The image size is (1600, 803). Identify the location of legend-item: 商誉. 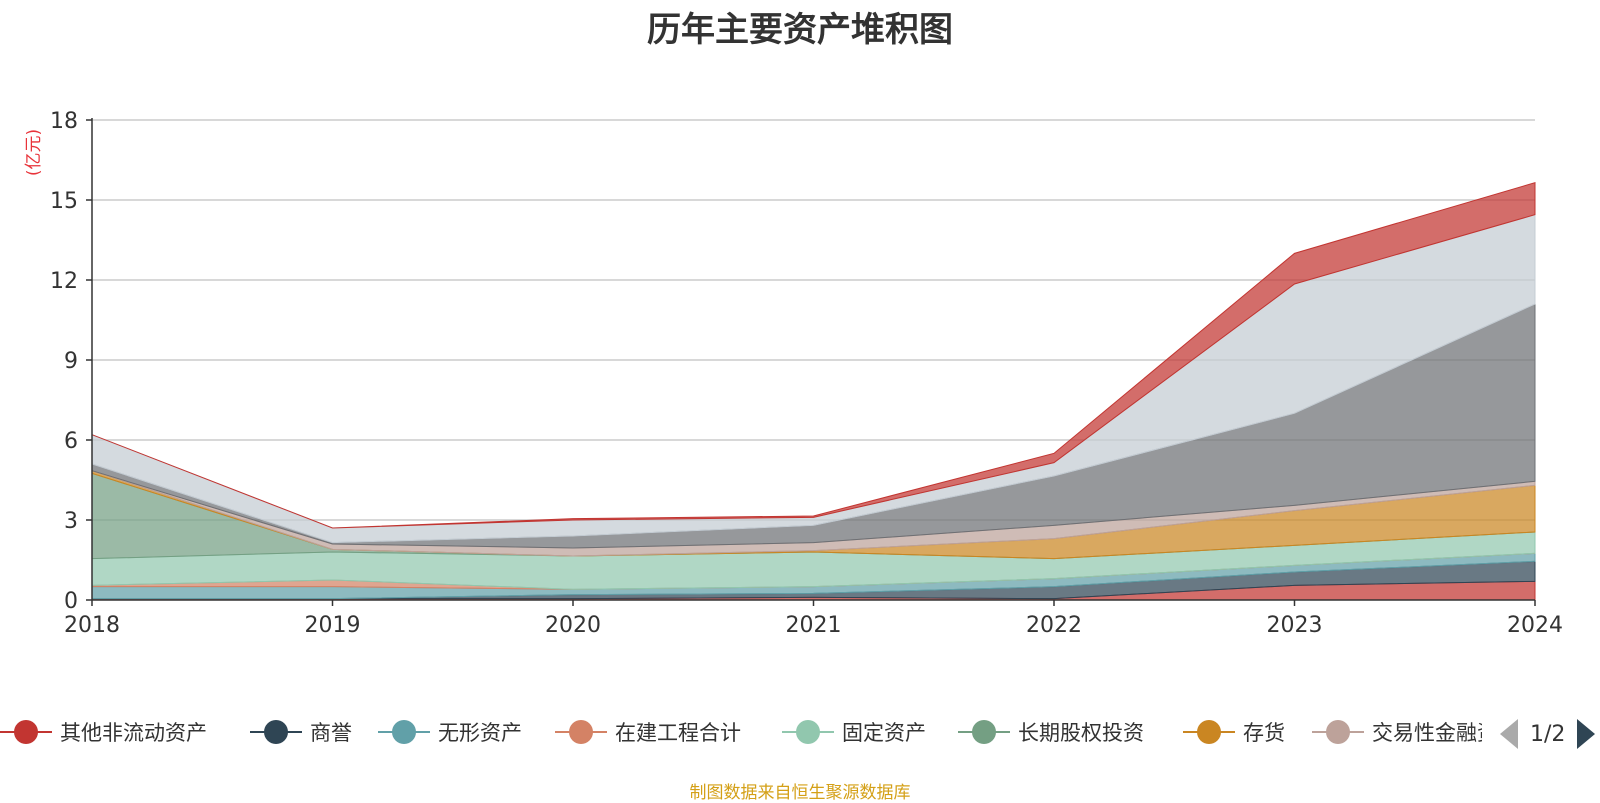
(301, 732).